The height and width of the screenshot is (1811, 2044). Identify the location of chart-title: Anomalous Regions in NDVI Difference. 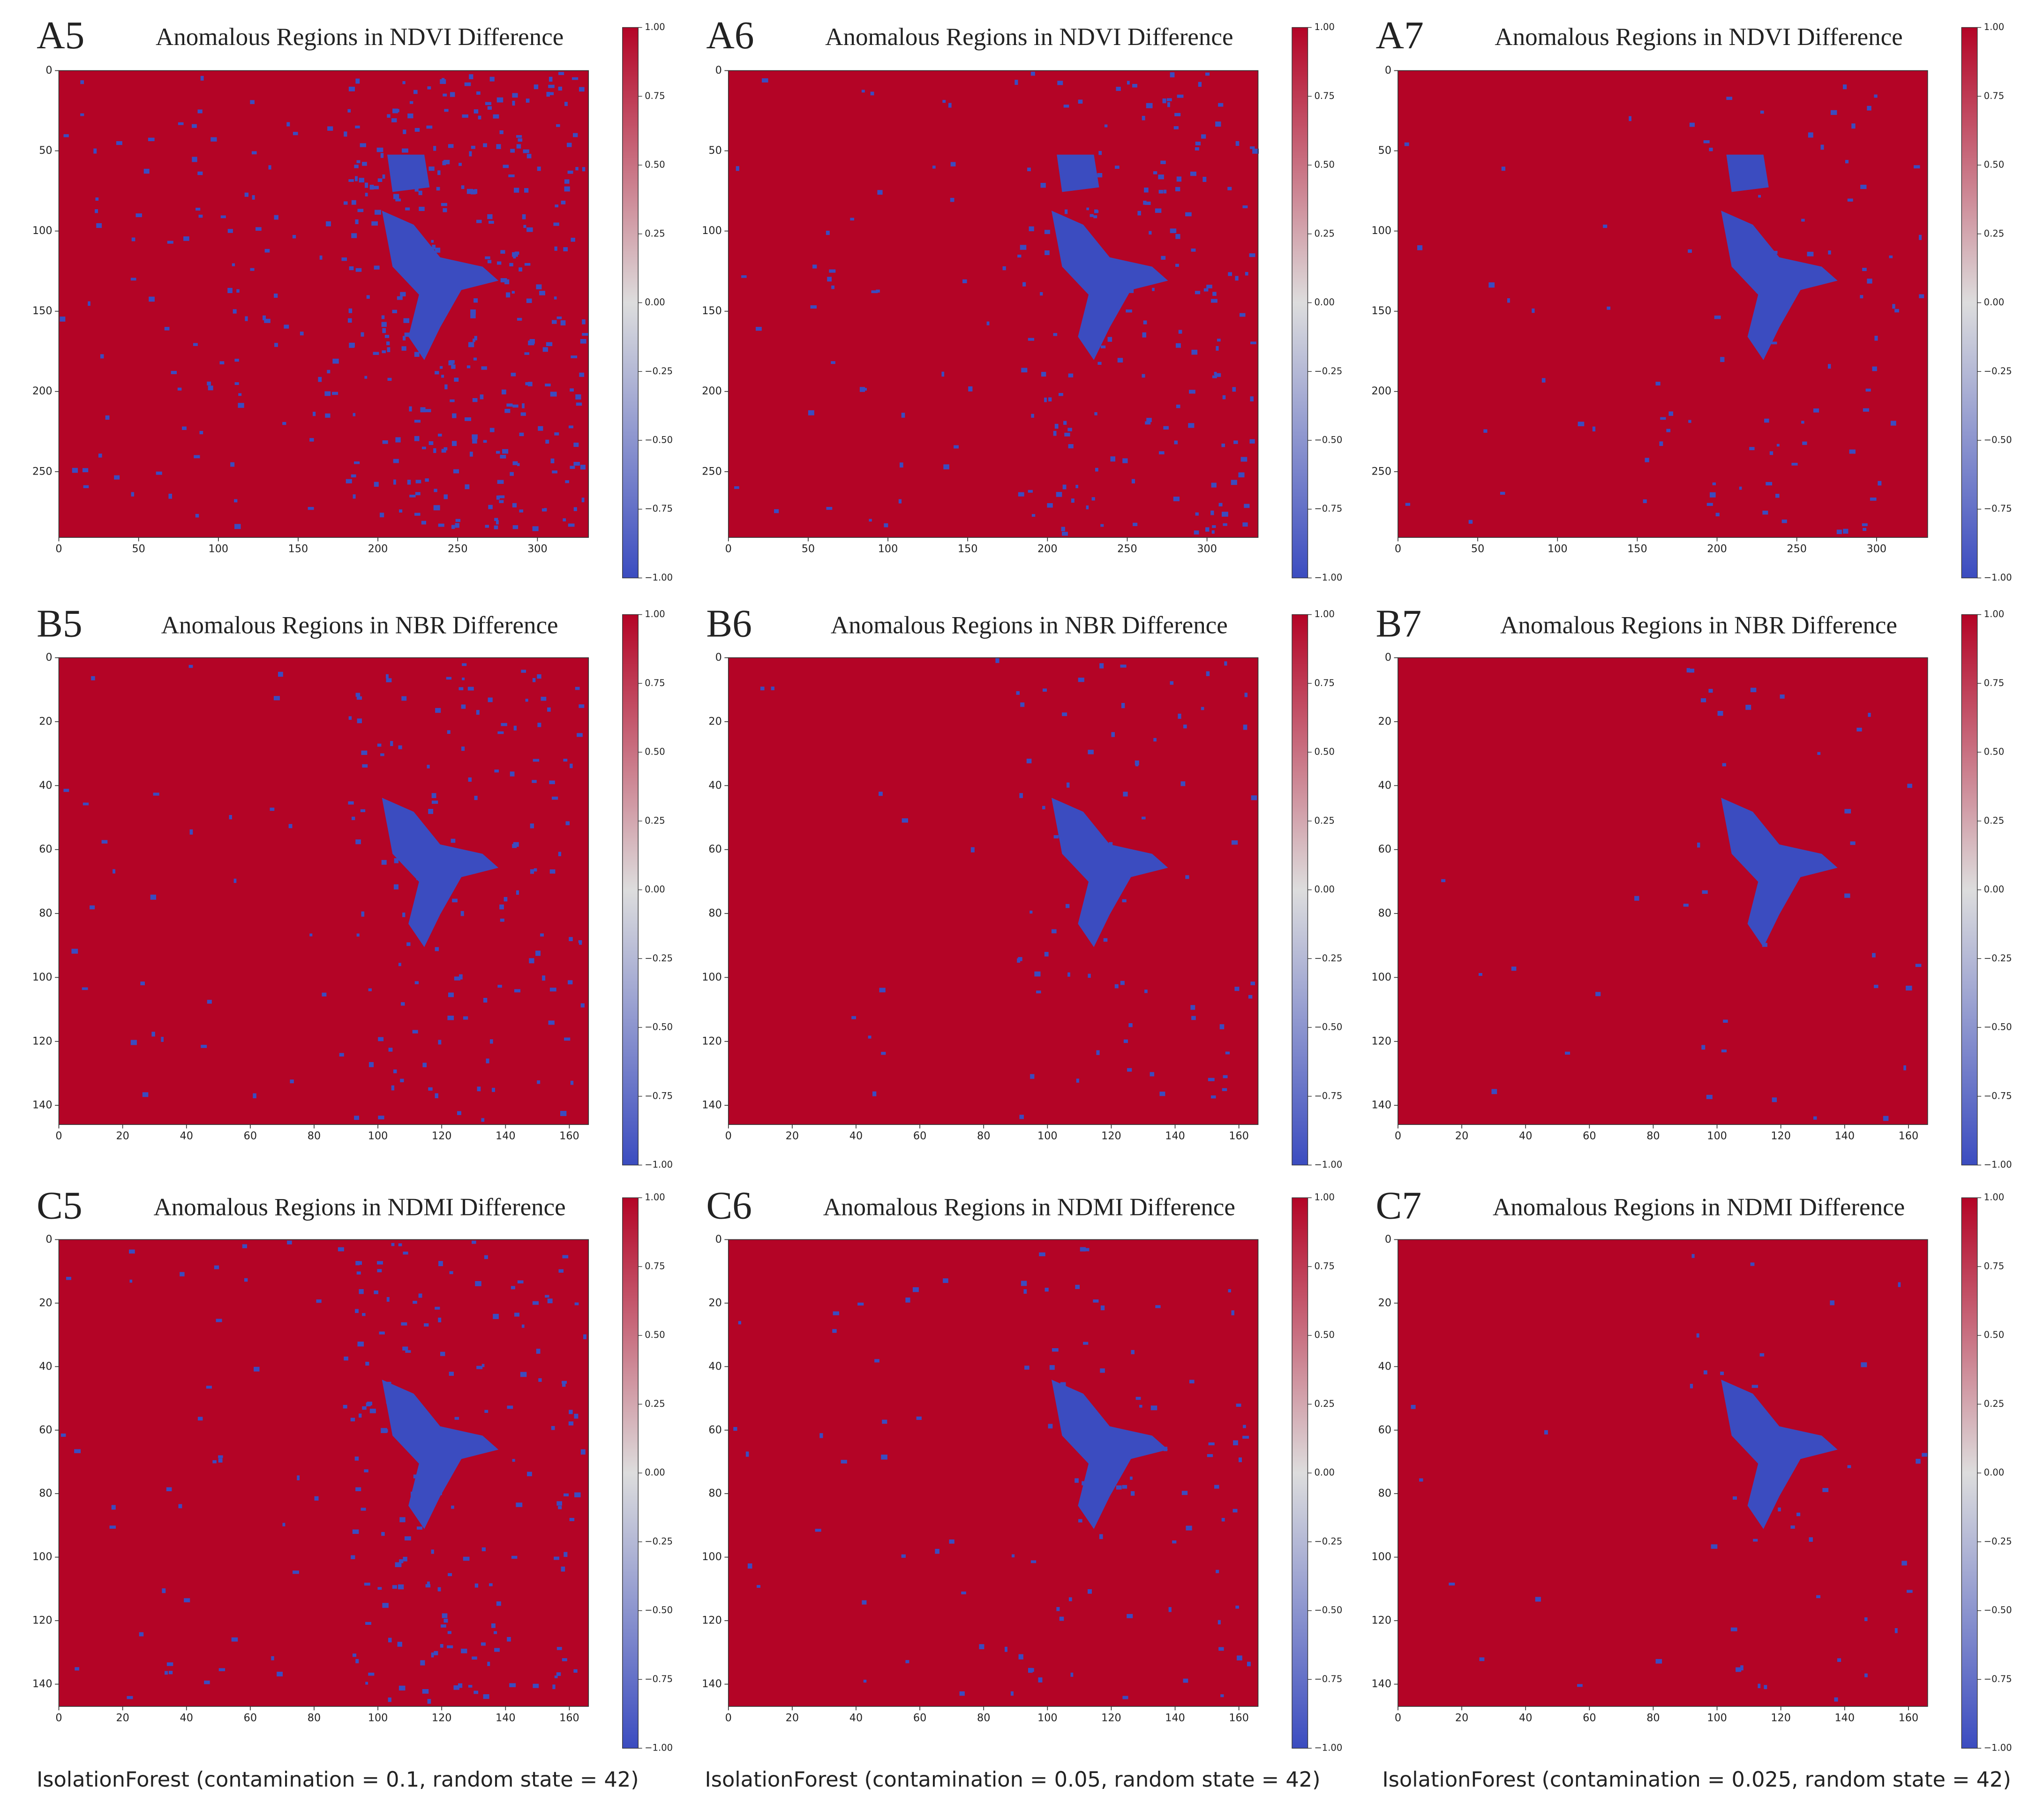
(1029, 37).